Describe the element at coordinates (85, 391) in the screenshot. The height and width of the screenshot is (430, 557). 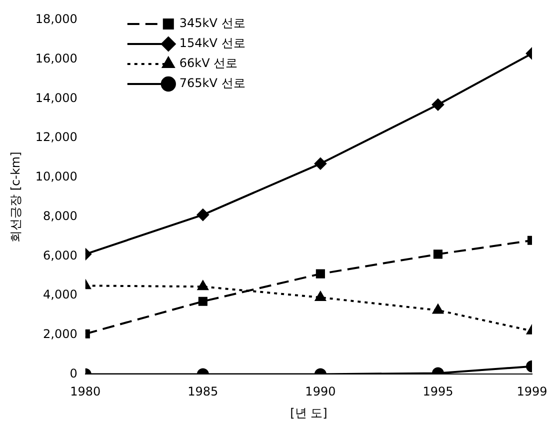
I see `x-tick-label: 1980` at that location.